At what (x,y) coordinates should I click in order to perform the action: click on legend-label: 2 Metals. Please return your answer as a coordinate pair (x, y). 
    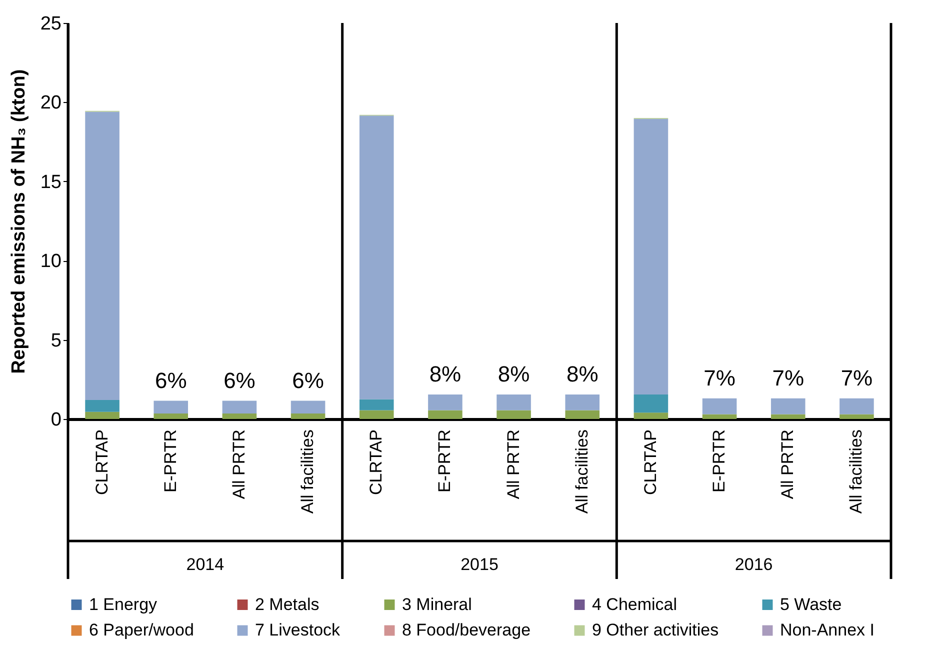
    Looking at the image, I should click on (287, 604).